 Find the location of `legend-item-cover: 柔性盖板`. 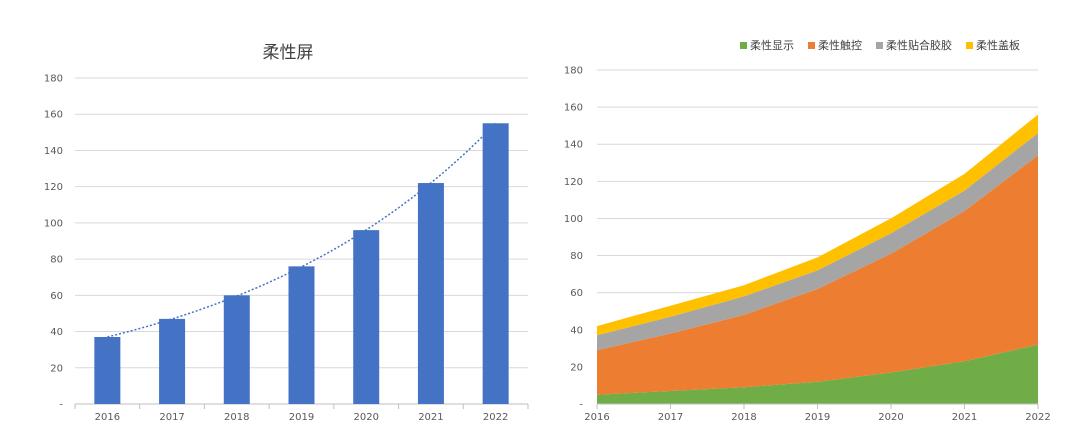

legend-item-cover: 柔性盖板 is located at coordinates (993, 45).